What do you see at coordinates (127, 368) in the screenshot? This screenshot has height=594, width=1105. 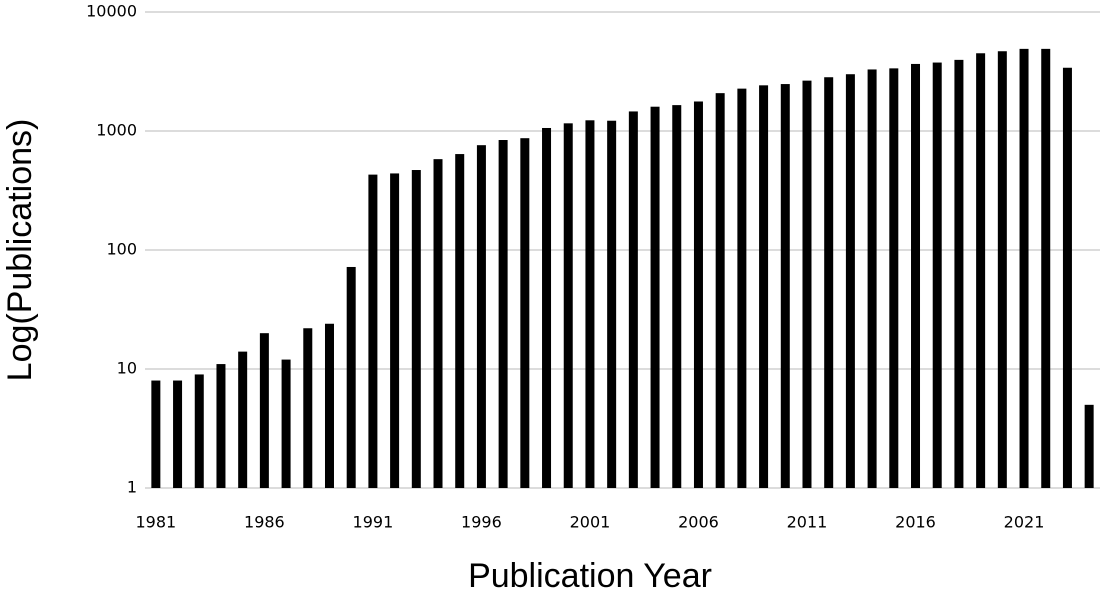 I see `y-tick-label: 10` at bounding box center [127, 368].